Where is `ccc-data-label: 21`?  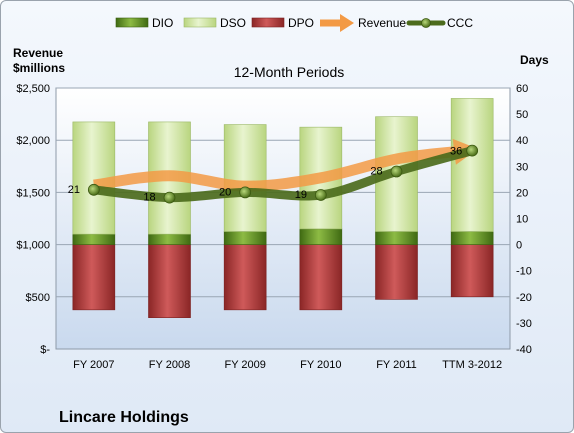
ccc-data-label: 21 is located at coordinates (74, 190).